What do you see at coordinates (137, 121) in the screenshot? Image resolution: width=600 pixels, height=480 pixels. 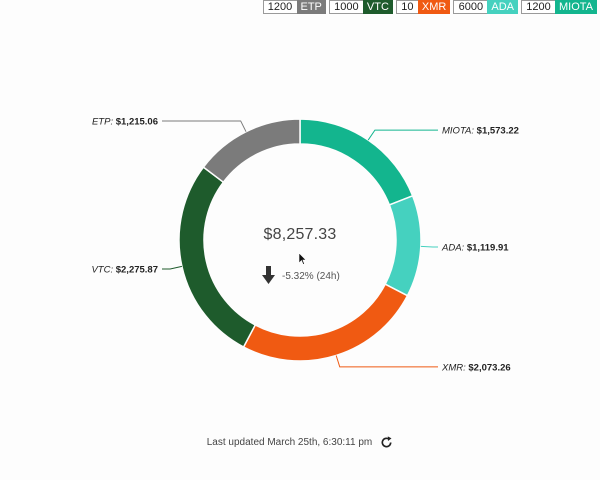 I see `slice-label-value: $1,215.06` at bounding box center [137, 121].